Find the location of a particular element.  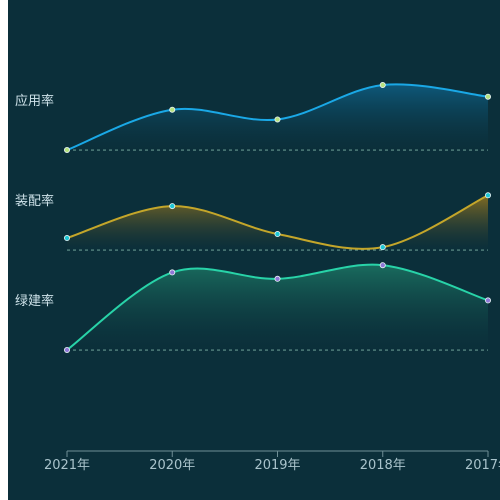

x-tick-label-3: 2018年 is located at coordinates (383, 465).